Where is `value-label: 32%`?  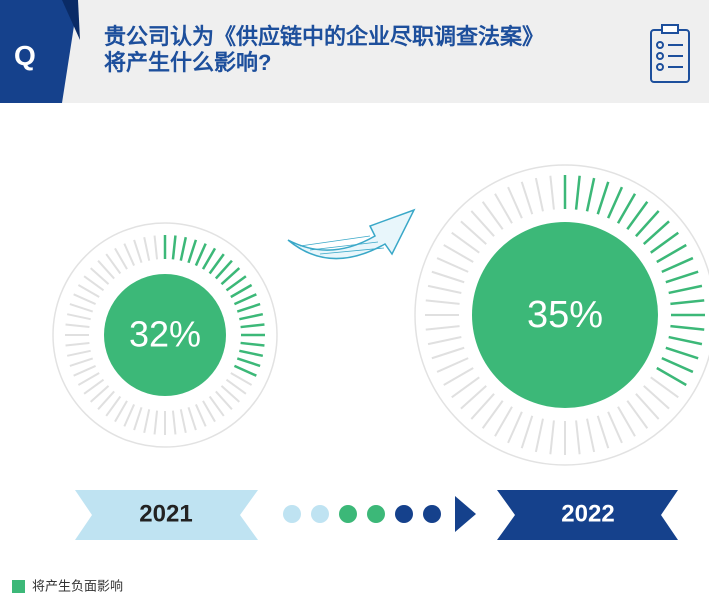
value-label: 32% is located at coordinates (165, 334).